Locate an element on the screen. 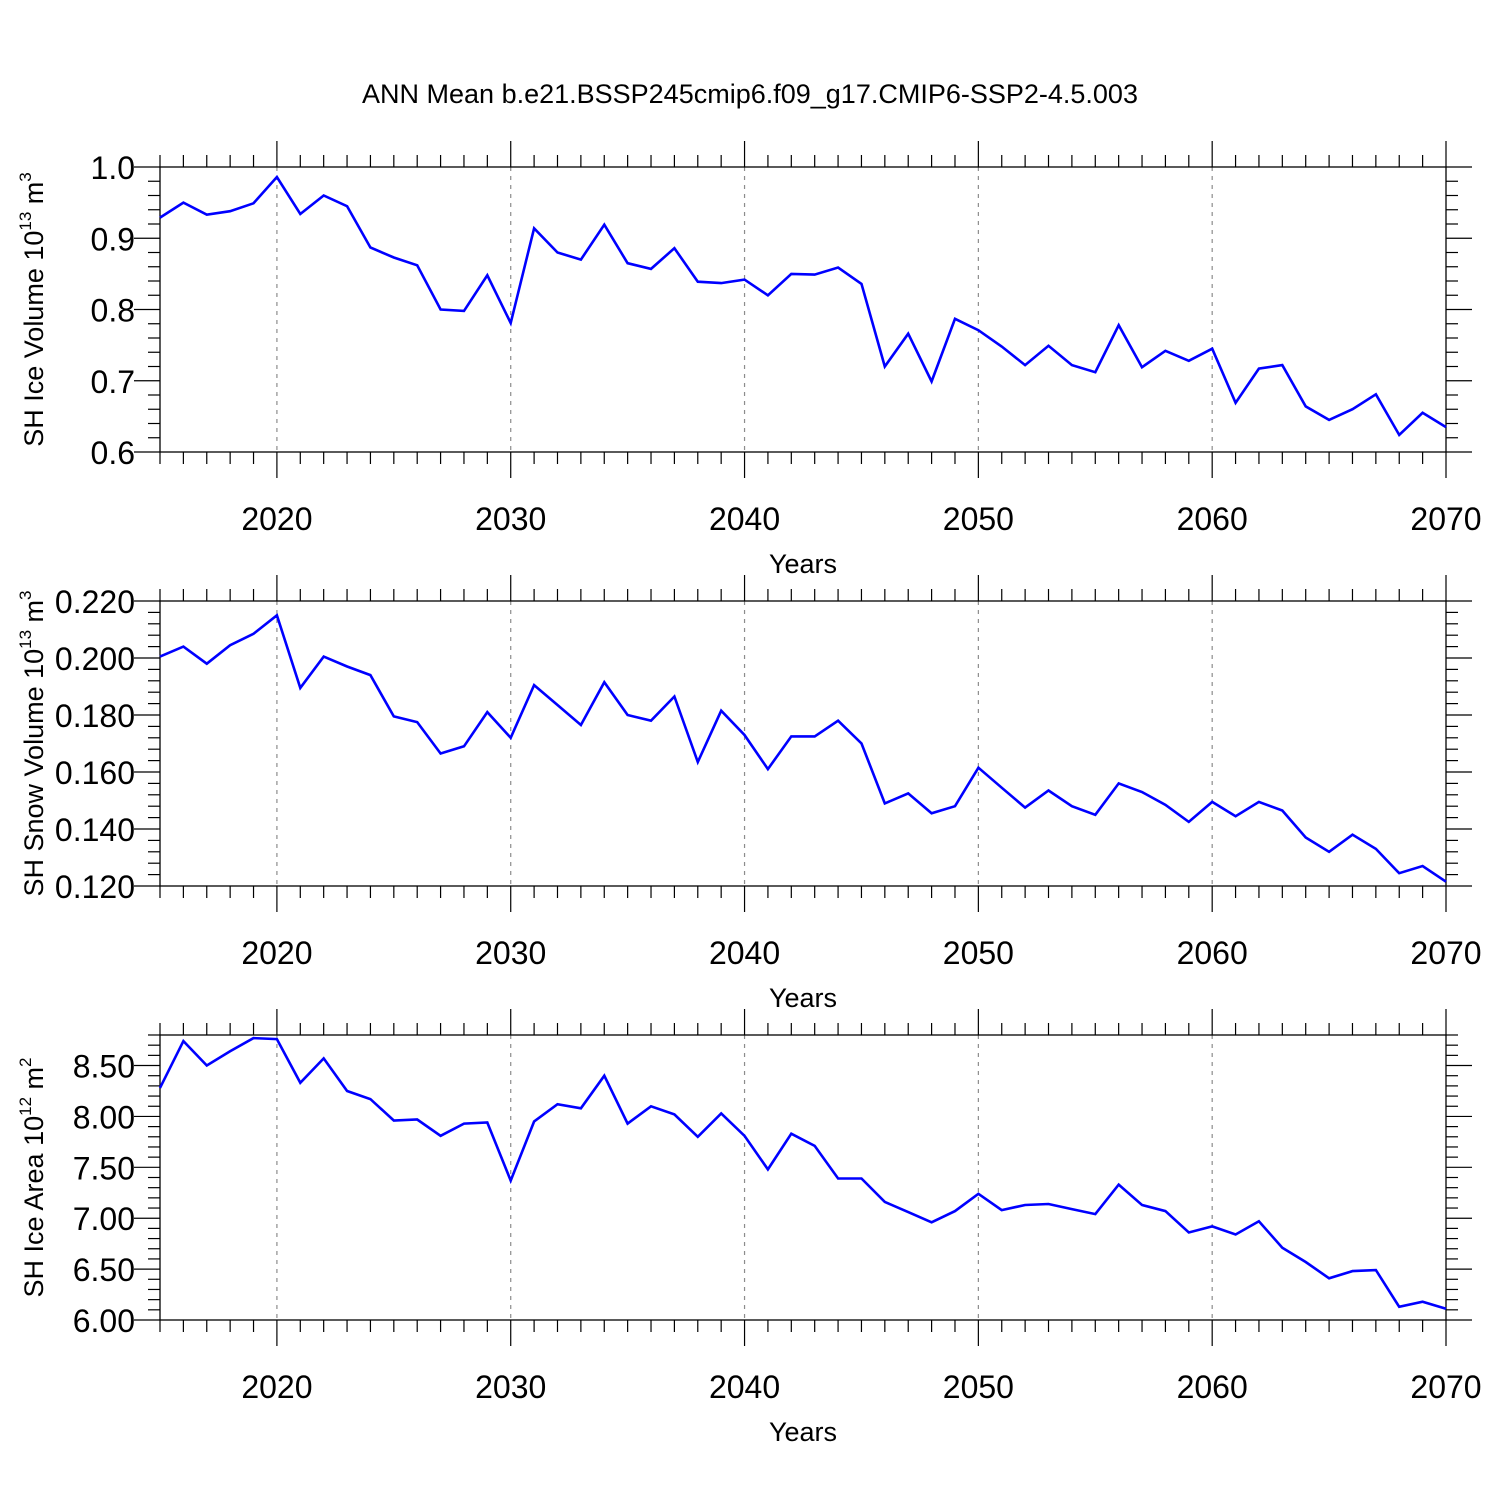 The height and width of the screenshot is (1500, 1500). y-tick-label: 6.50 is located at coordinates (104, 1270).